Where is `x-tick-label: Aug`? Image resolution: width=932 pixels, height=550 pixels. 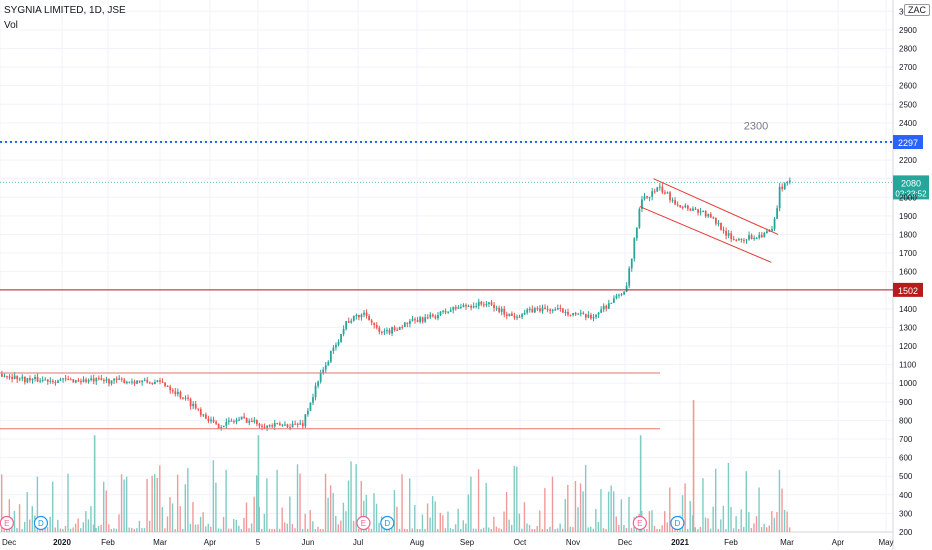 x-tick-label: Aug is located at coordinates (417, 542).